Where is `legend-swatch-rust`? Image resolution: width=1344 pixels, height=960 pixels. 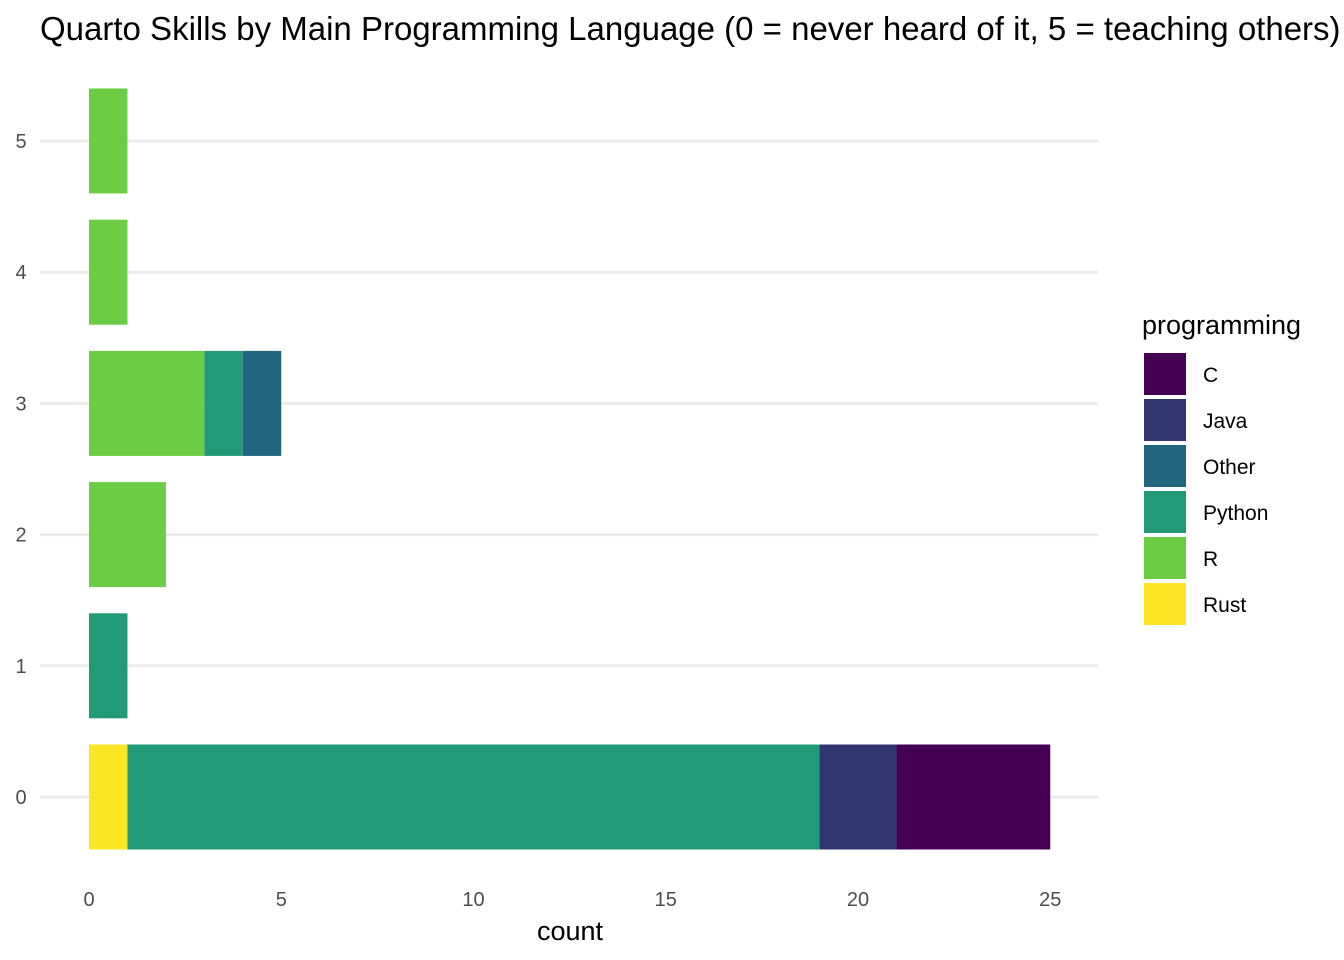 legend-swatch-rust is located at coordinates (1165, 604).